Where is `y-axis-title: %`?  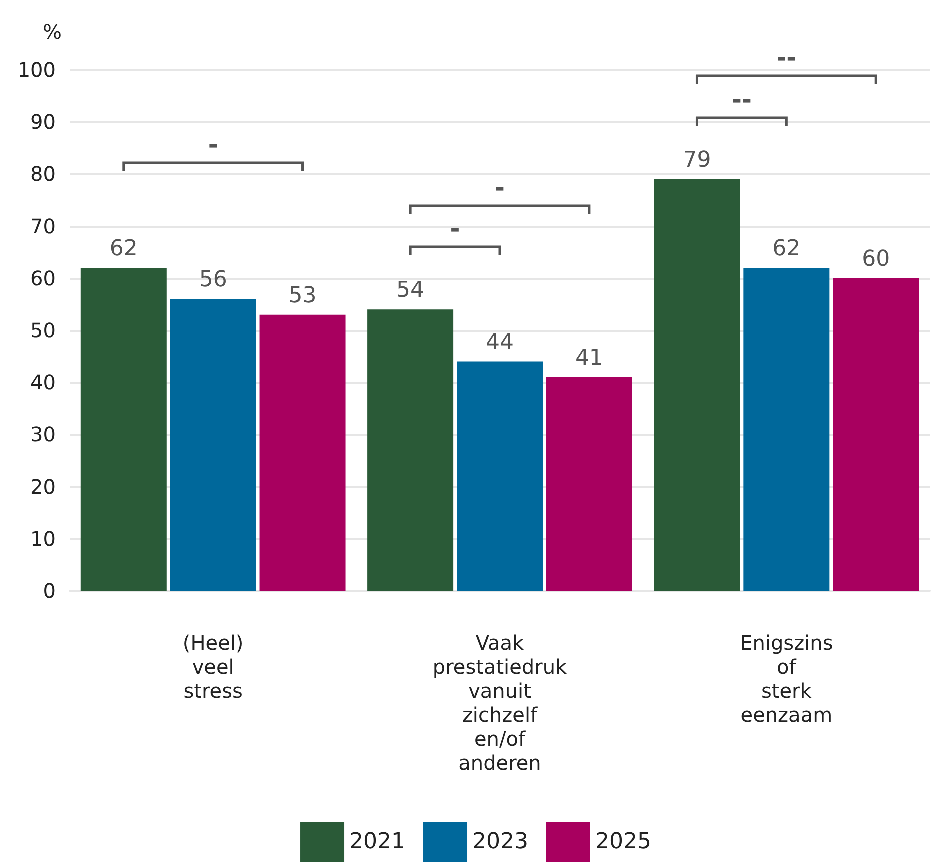
y-axis-title: % is located at coordinates (52, 32).